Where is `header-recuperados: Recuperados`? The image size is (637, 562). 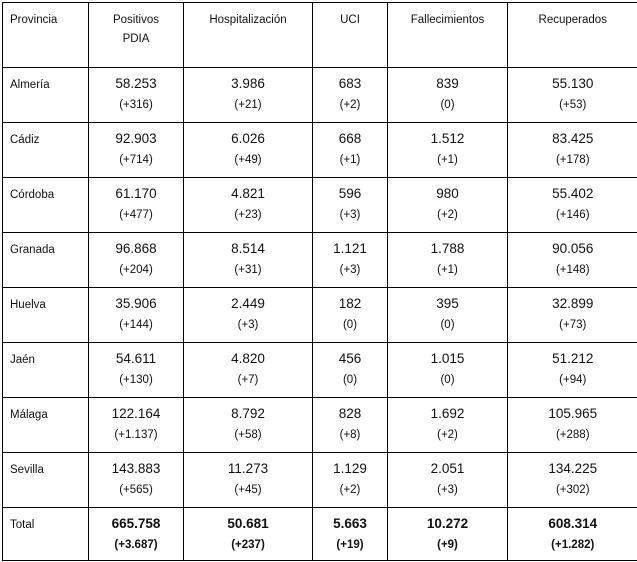
header-recuperados: Recuperados is located at coordinates (572, 35).